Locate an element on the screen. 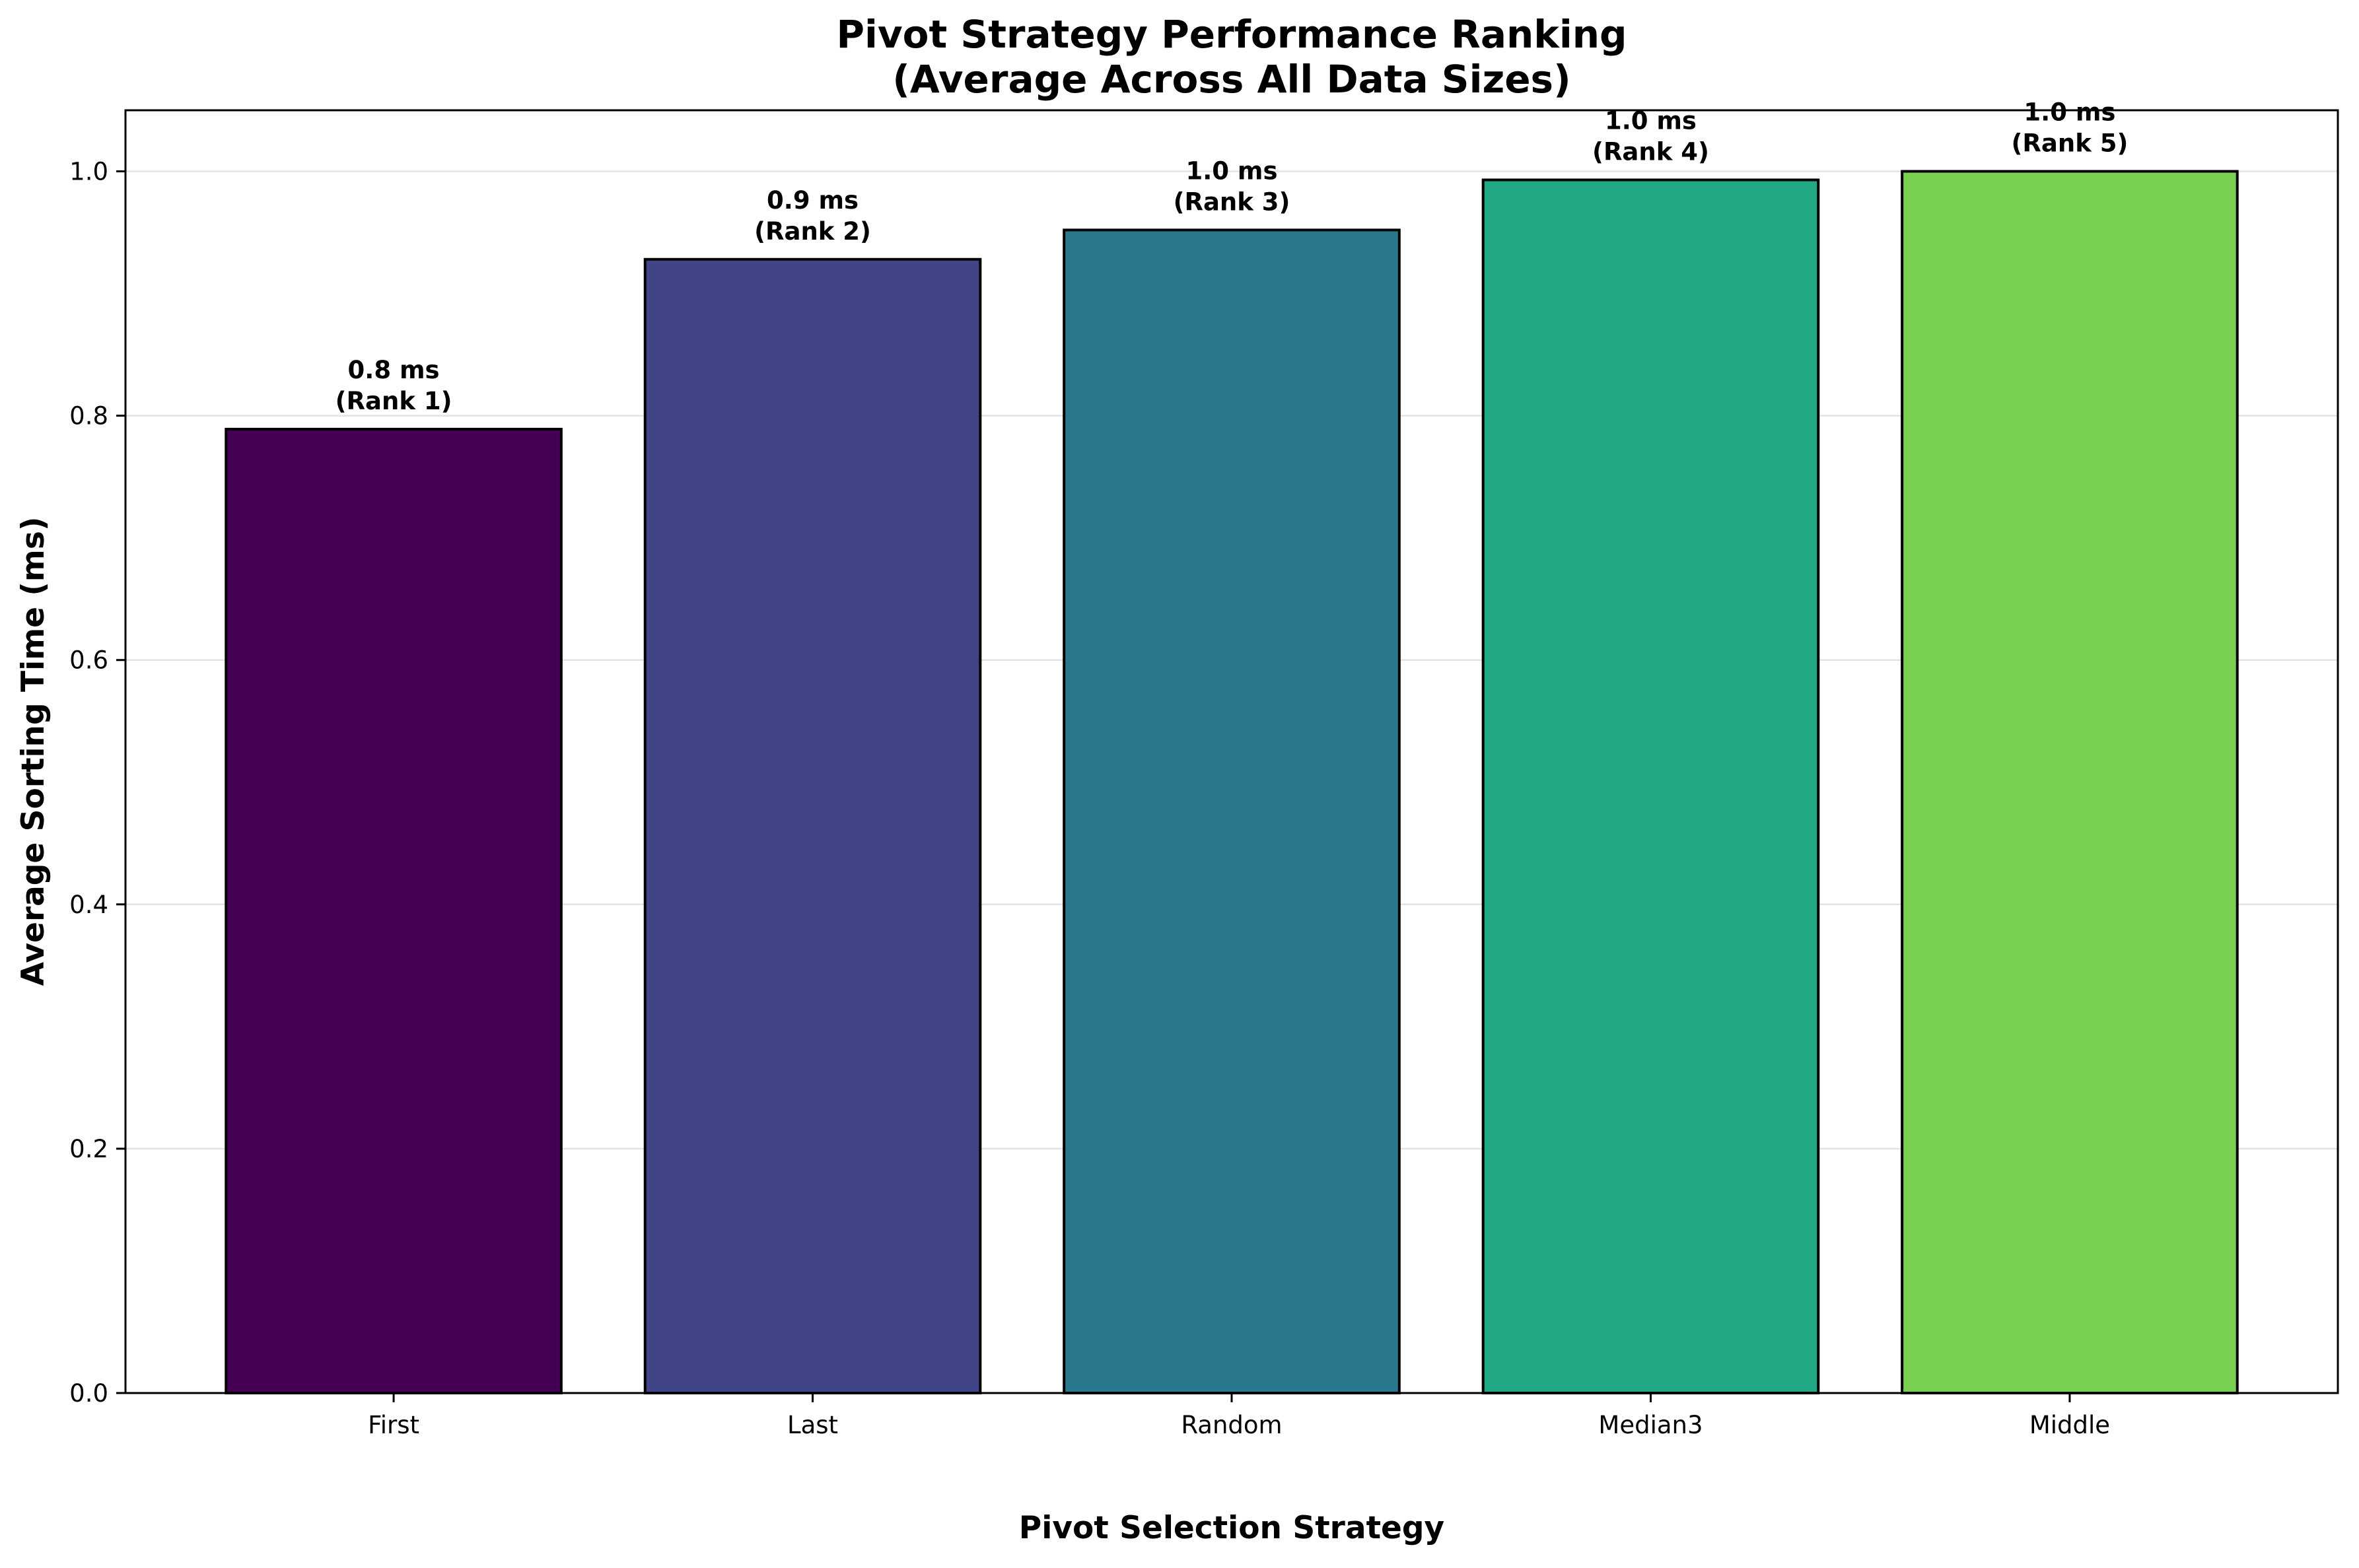 The image size is (2359, 1568). y-tick-label: 0.6 is located at coordinates (88, 660).